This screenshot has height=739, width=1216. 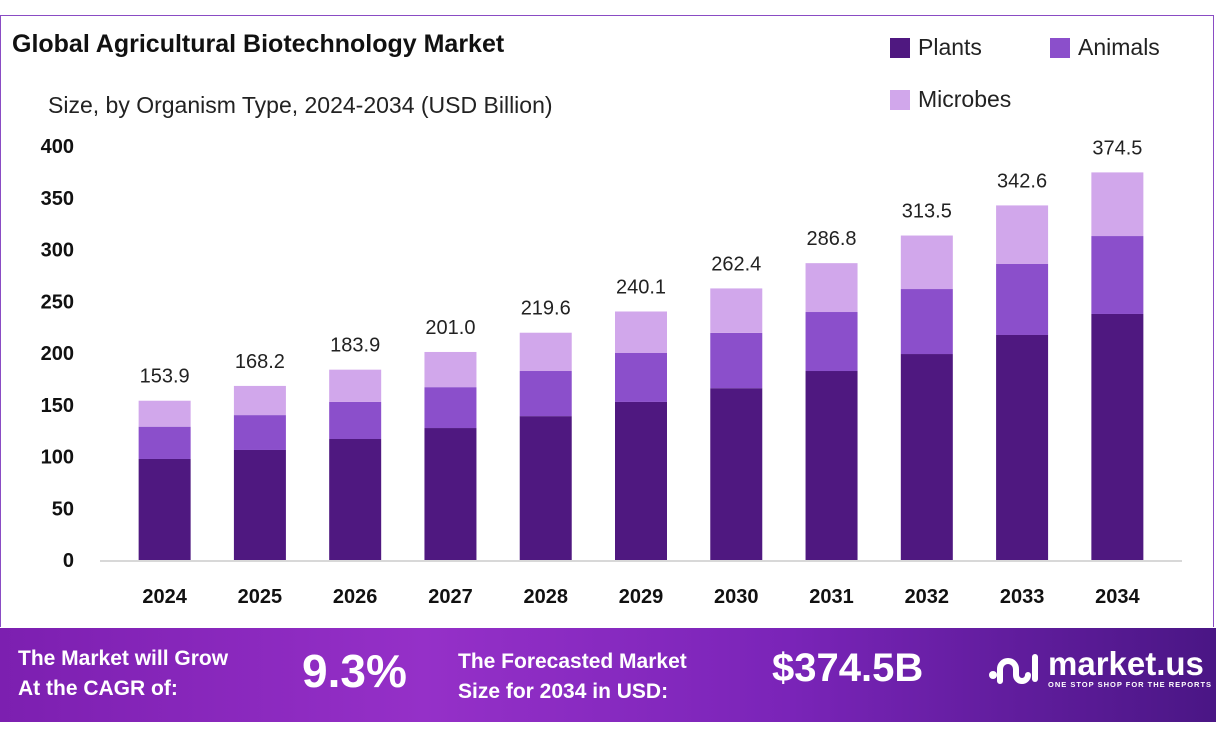 I want to click on legend-label: Plants, so click(x=950, y=47).